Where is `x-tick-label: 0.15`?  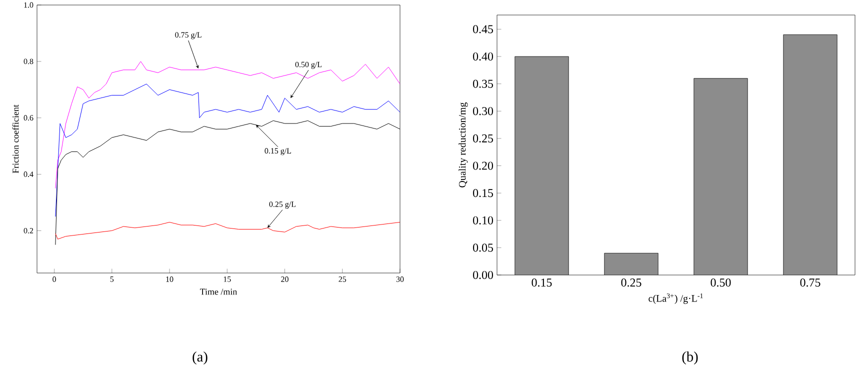 x-tick-label: 0.15 is located at coordinates (542, 282).